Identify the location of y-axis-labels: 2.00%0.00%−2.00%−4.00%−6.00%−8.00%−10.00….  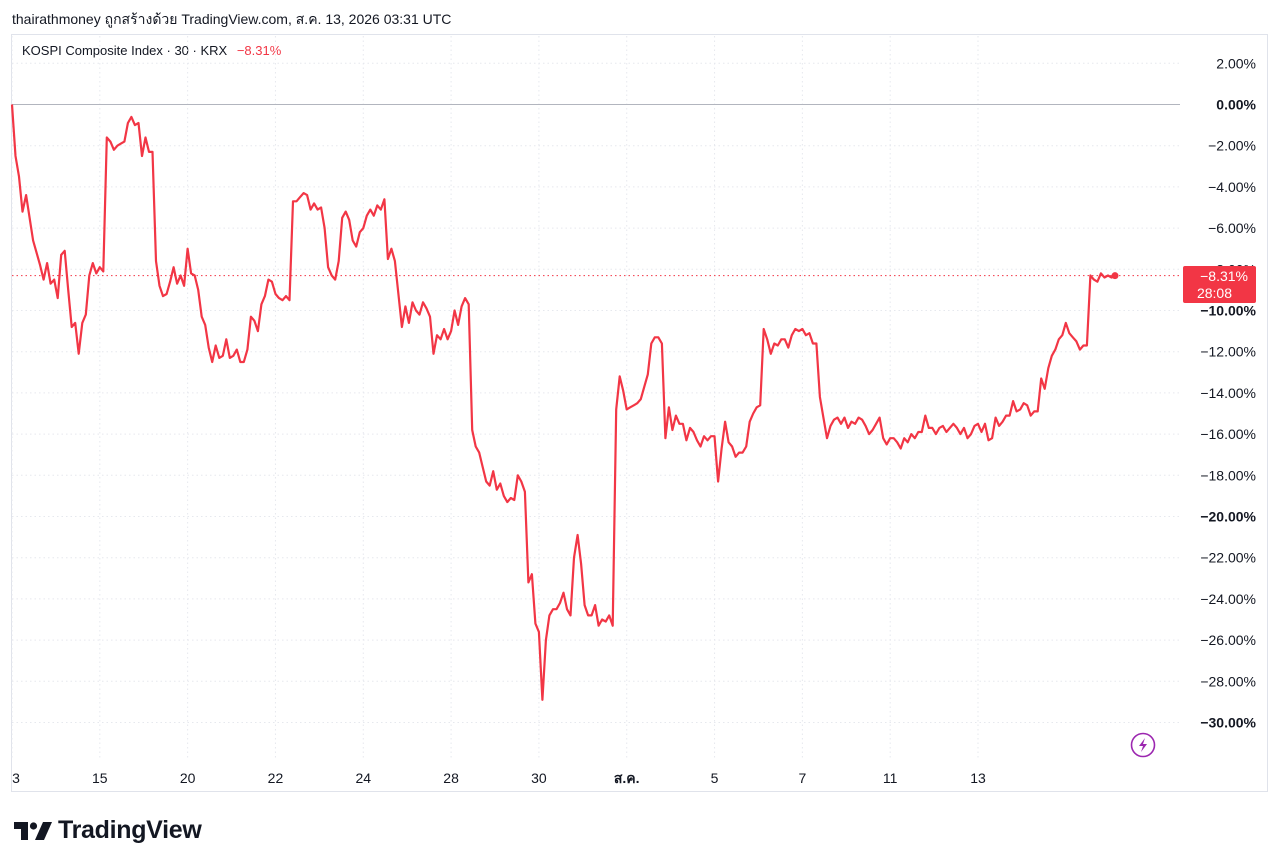
(1228, 392).